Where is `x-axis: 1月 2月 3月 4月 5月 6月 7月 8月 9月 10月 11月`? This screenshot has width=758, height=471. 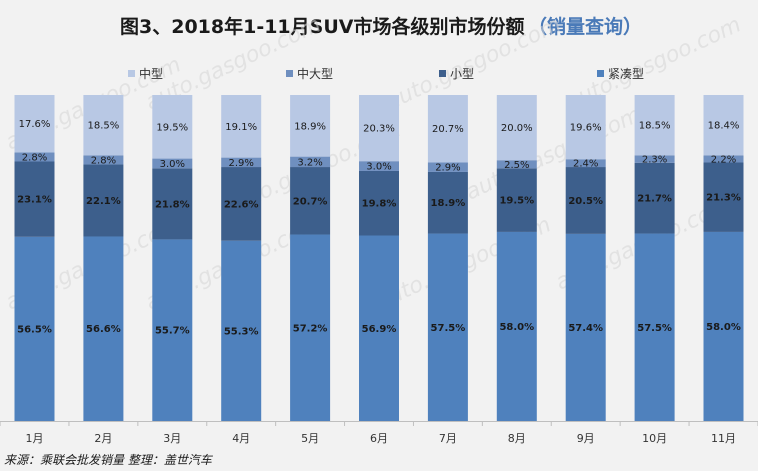
x-axis: 1月 2月 3月 4月 5月 6月 7月 8月 9月 10月 11月 is located at coordinates (379, 433).